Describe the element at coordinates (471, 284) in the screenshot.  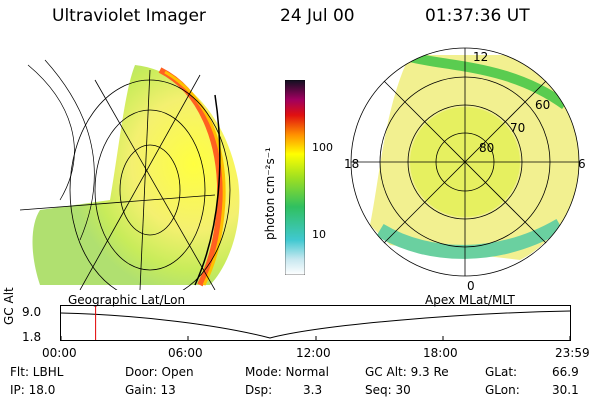
I see `mlt-label-0: 0` at that location.